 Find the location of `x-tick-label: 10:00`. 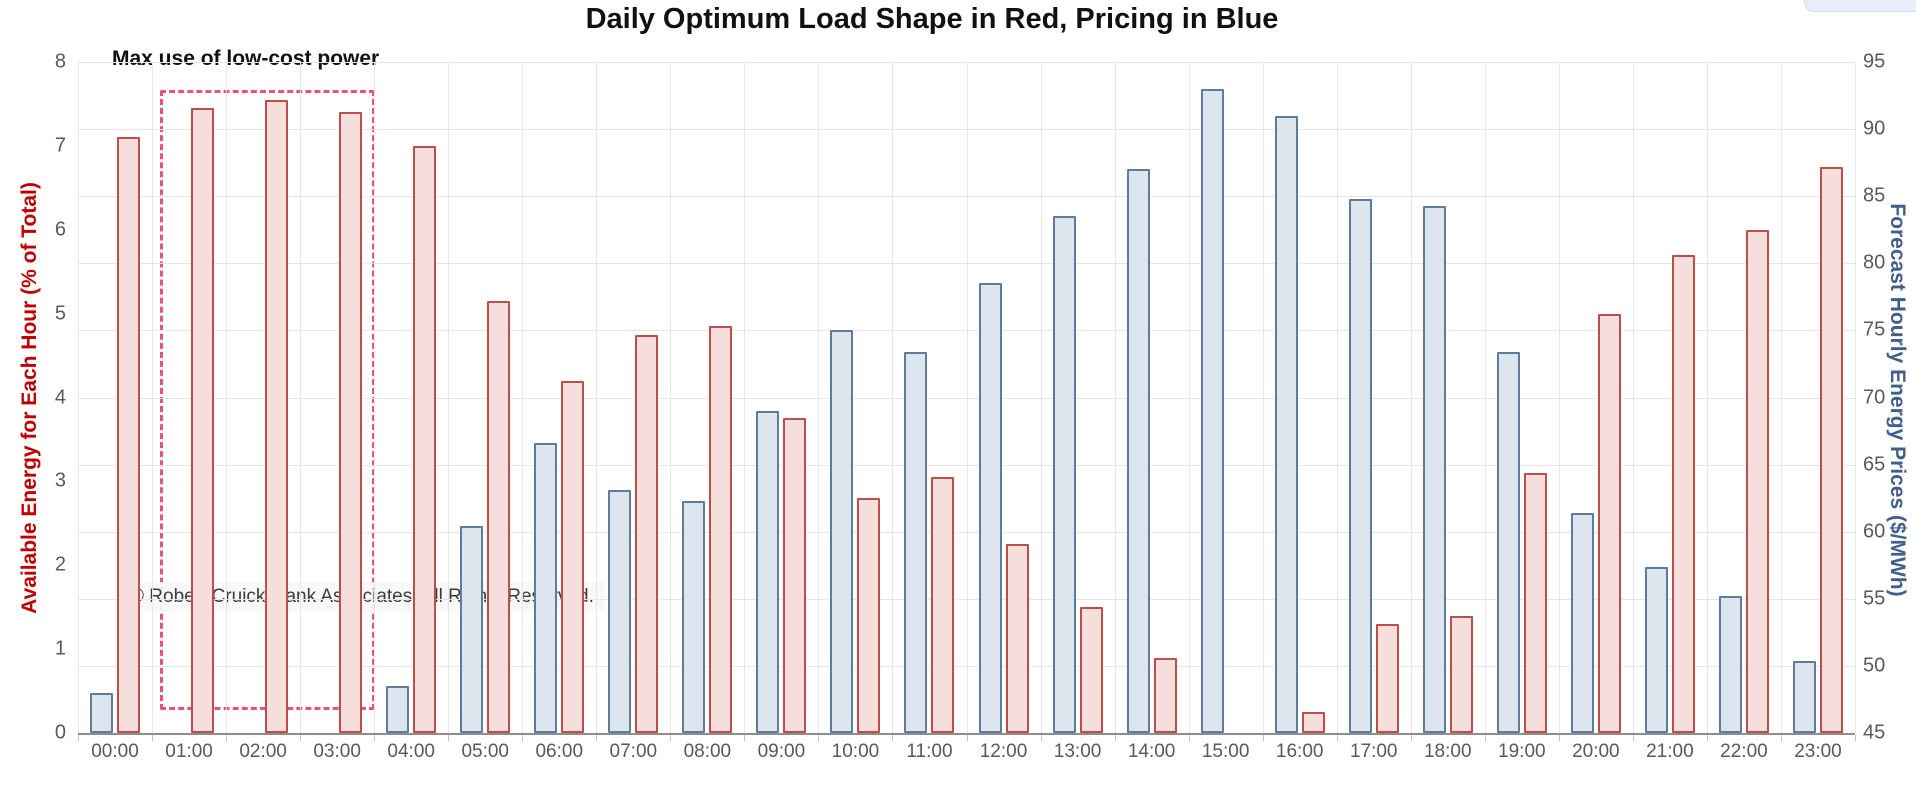

x-tick-label: 10:00 is located at coordinates (855, 751).